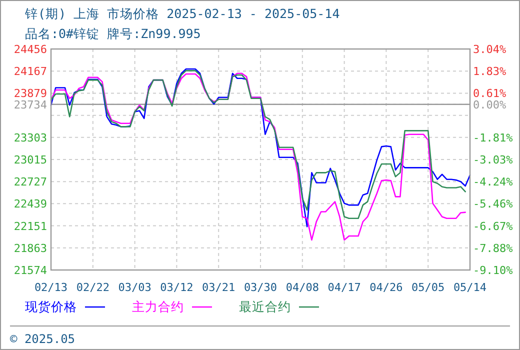 Image resolution: width=520 pixels, height=350 pixels. I want to click on x-tick-label: 02/22, so click(93, 287).